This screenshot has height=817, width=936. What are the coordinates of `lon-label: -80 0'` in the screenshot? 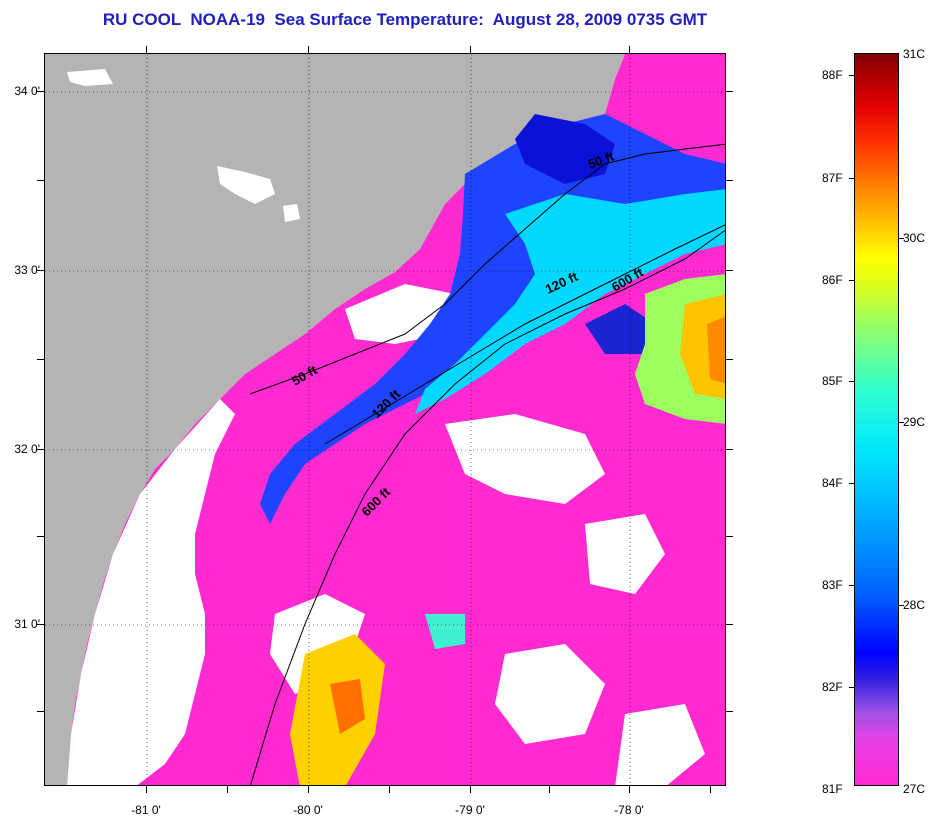 It's located at (308, 810).